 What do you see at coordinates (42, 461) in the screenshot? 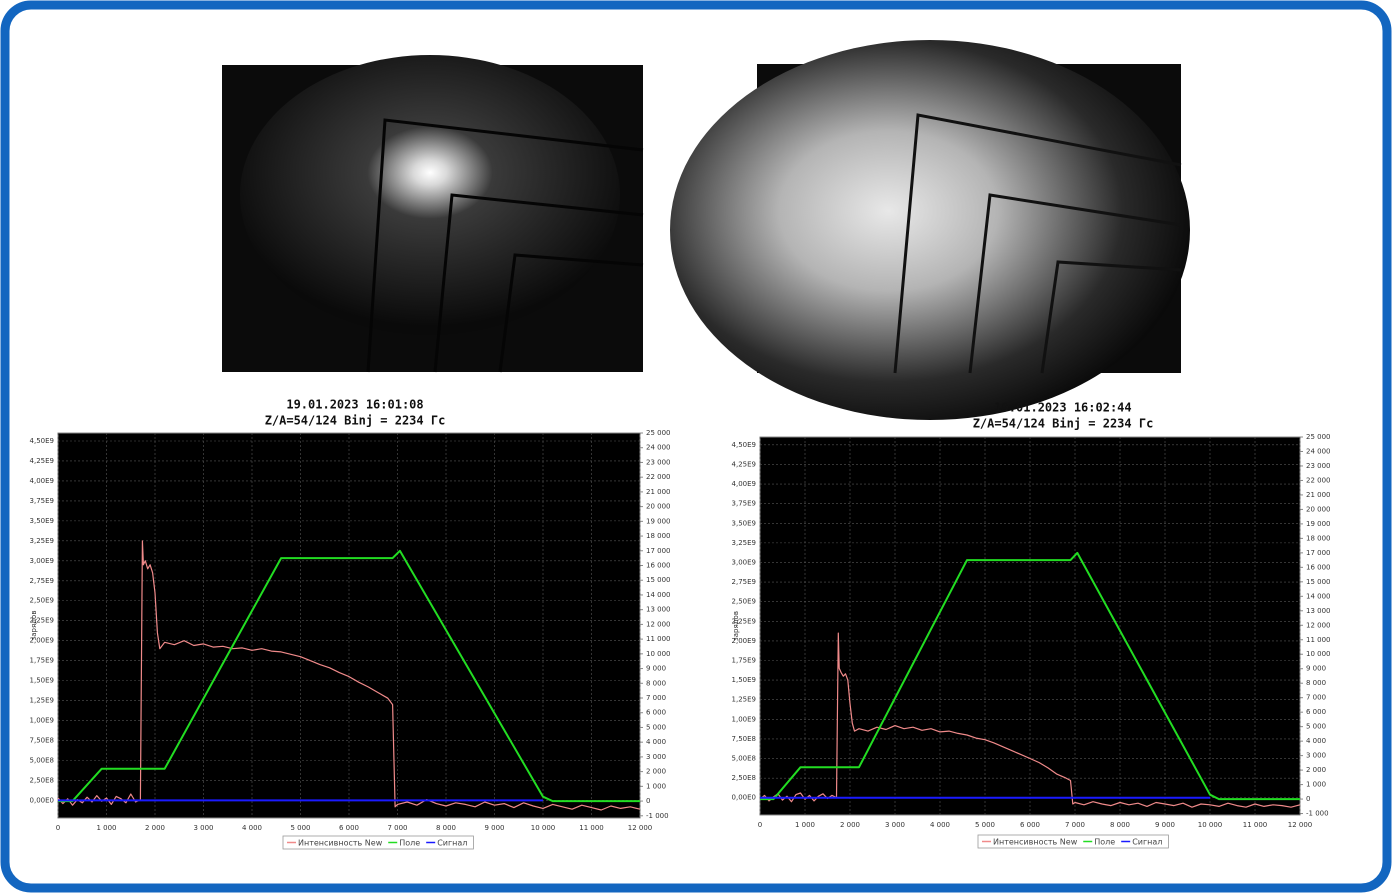
I see `y-tick-label: 4,25E9` at bounding box center [42, 461].